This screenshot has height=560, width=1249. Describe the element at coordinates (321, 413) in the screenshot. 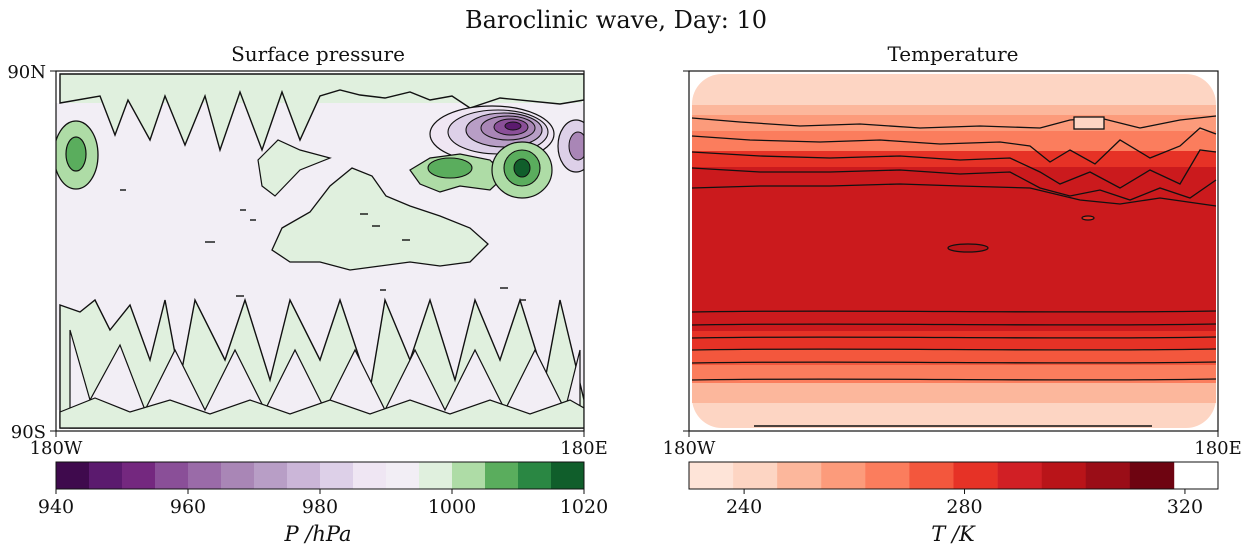

I see `south-fringe-lower` at that location.